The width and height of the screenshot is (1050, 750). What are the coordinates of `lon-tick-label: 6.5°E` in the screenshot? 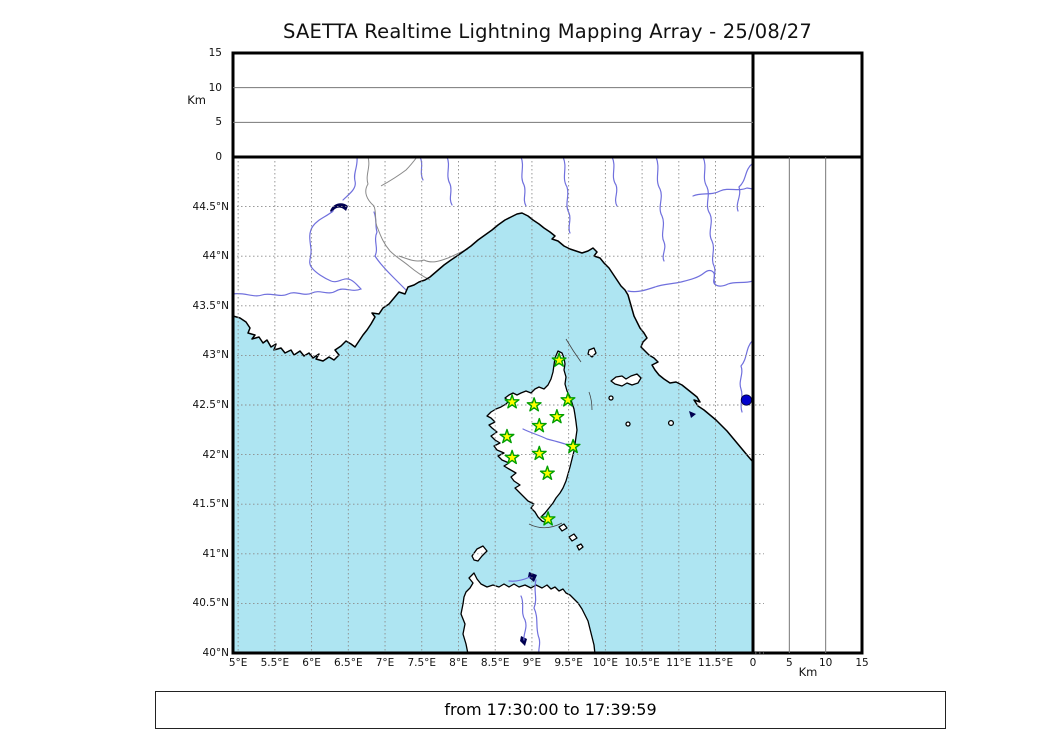 It's located at (348, 663).